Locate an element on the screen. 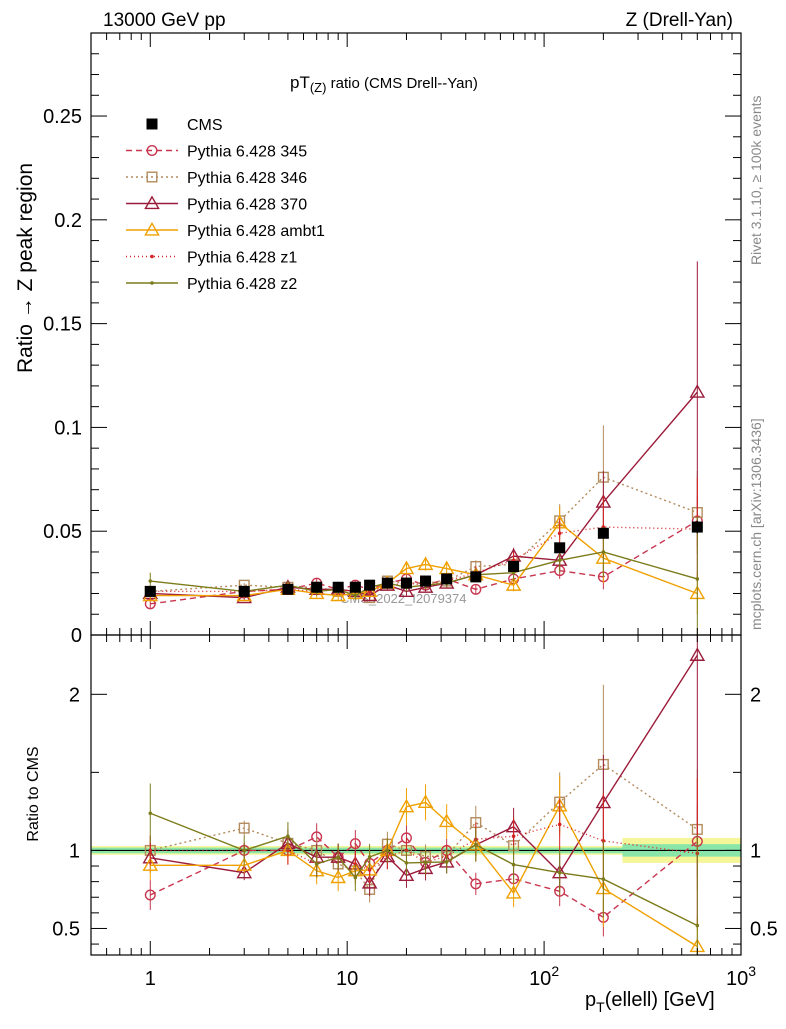 This screenshot has height=1029, width=786. ratio-y-tick-label-right: 2 is located at coordinates (755, 695).